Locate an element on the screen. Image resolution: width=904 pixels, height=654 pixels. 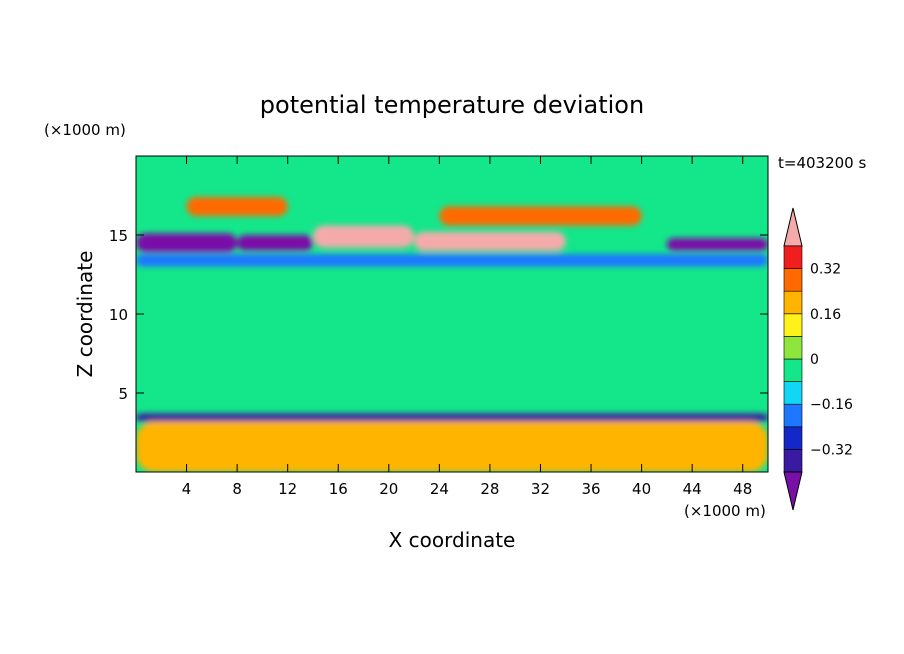
colorbar-top-arrow is located at coordinates (793, 227).